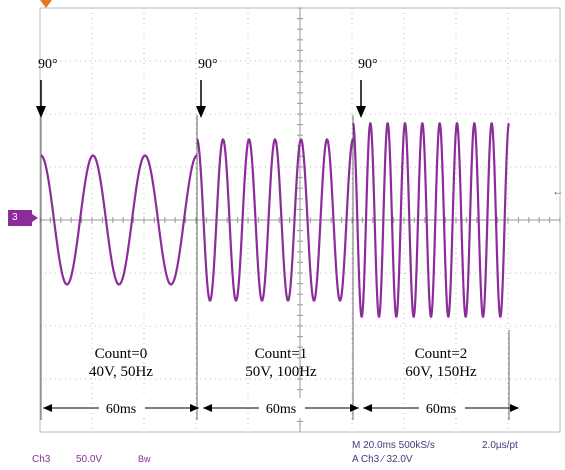 The width and height of the screenshot is (565, 470). Describe the element at coordinates (382, 459) in the screenshot. I see `status-trigger: A Ch3 ⁄ 32.0V` at that location.